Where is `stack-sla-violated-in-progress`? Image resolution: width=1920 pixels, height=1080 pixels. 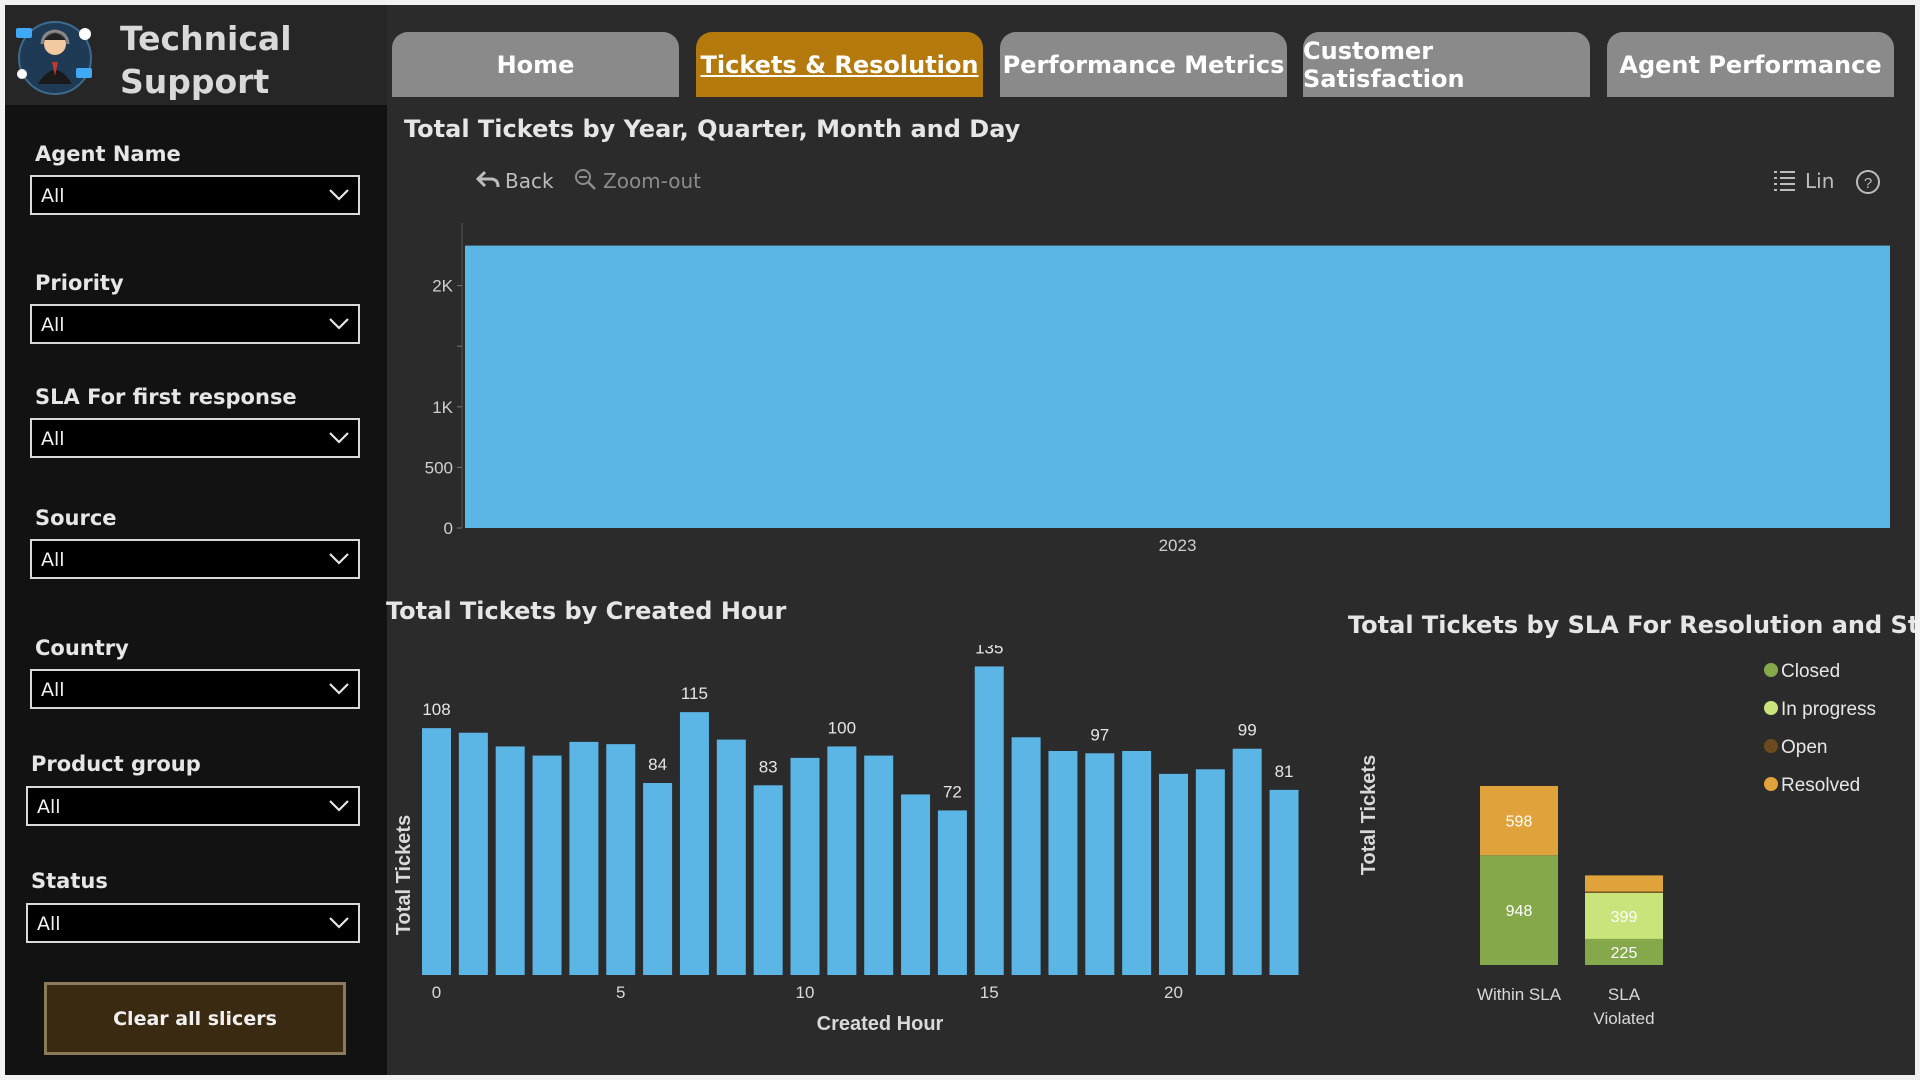 stack-sla-violated-in-progress is located at coordinates (1624, 915).